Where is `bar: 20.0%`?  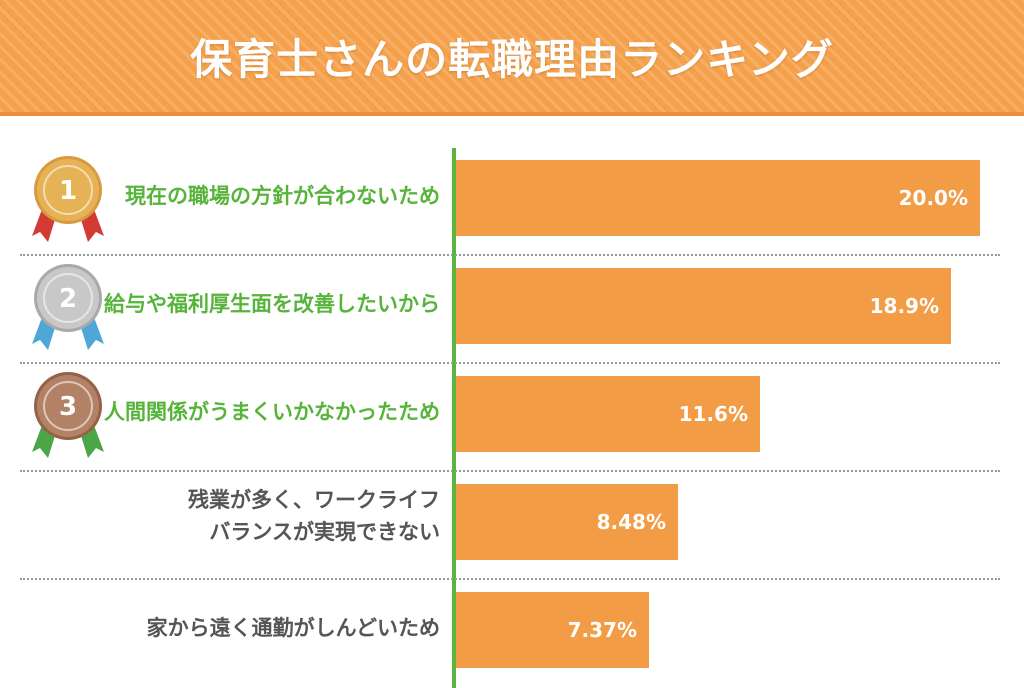 bar: 20.0% is located at coordinates (718, 198).